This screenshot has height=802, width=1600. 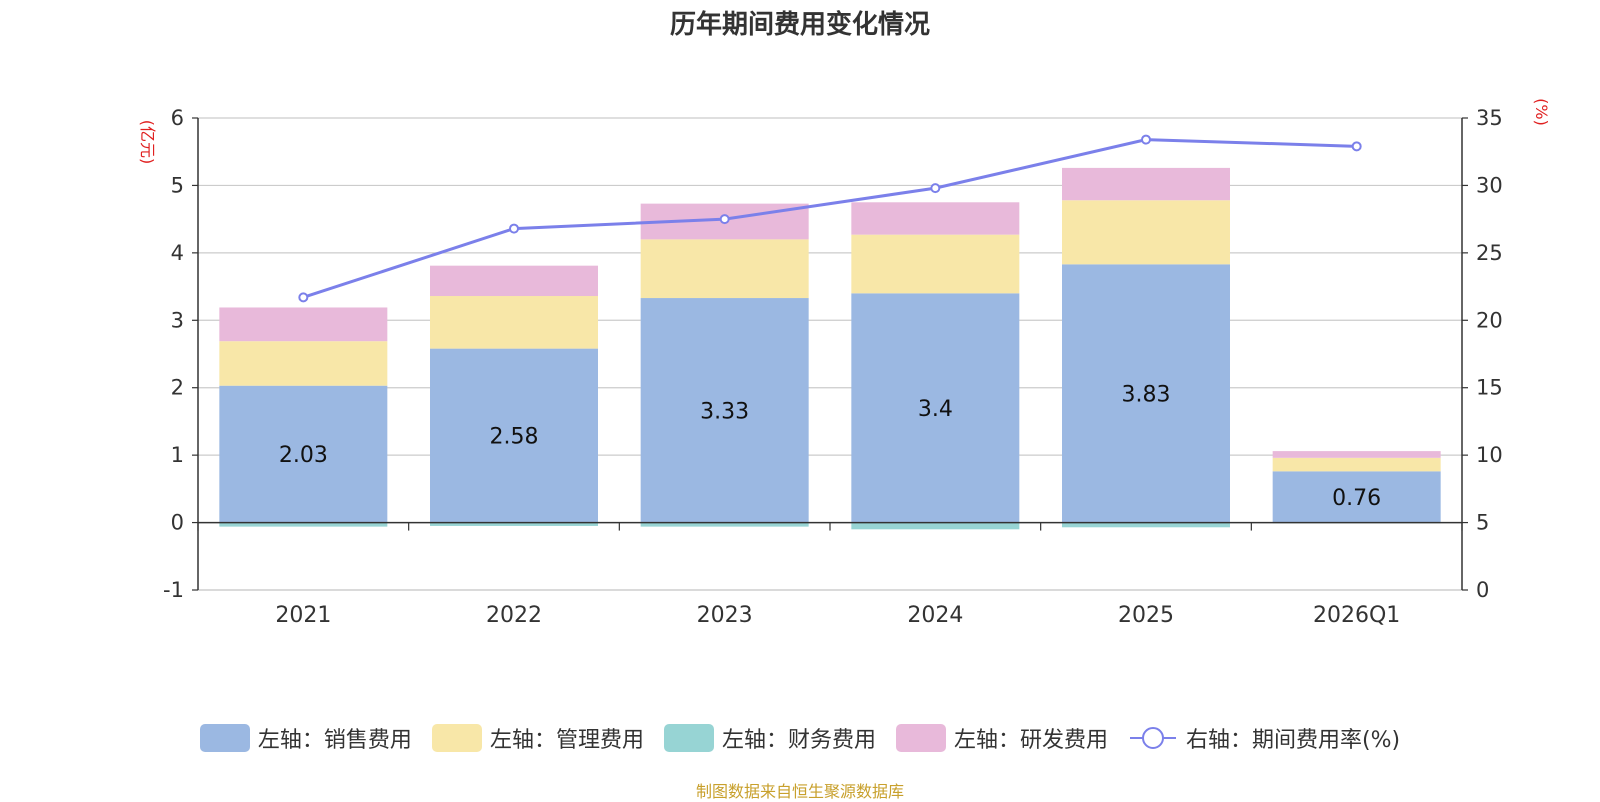 I want to click on legend-label: 右轴：期间费用率(%), so click(x=1293, y=740).